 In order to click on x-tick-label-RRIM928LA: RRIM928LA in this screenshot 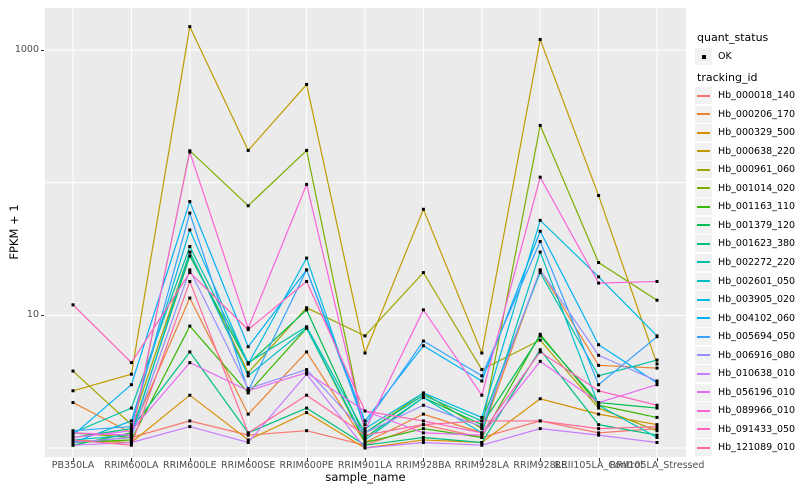, I will do `click(481, 465)`.